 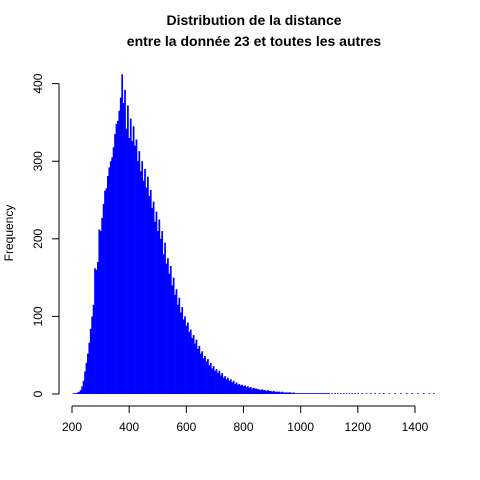 What do you see at coordinates (254, 41) in the screenshot?
I see `chart-title-line2: entre la donnée 23 et toutes les autres` at bounding box center [254, 41].